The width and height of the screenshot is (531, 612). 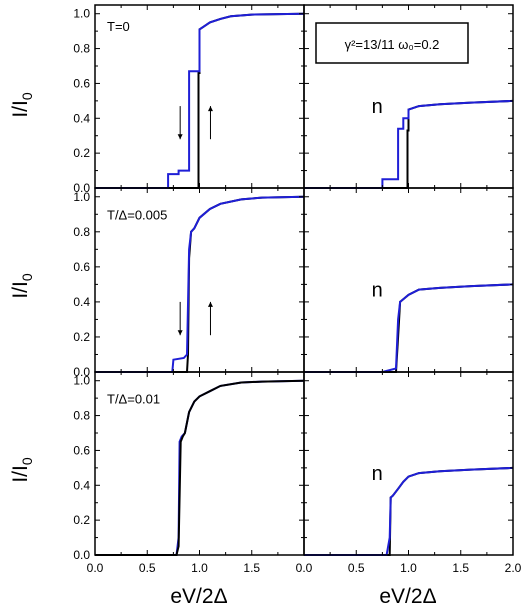 I want to click on panel-frame-r1-c1, so click(x=408, y=280).